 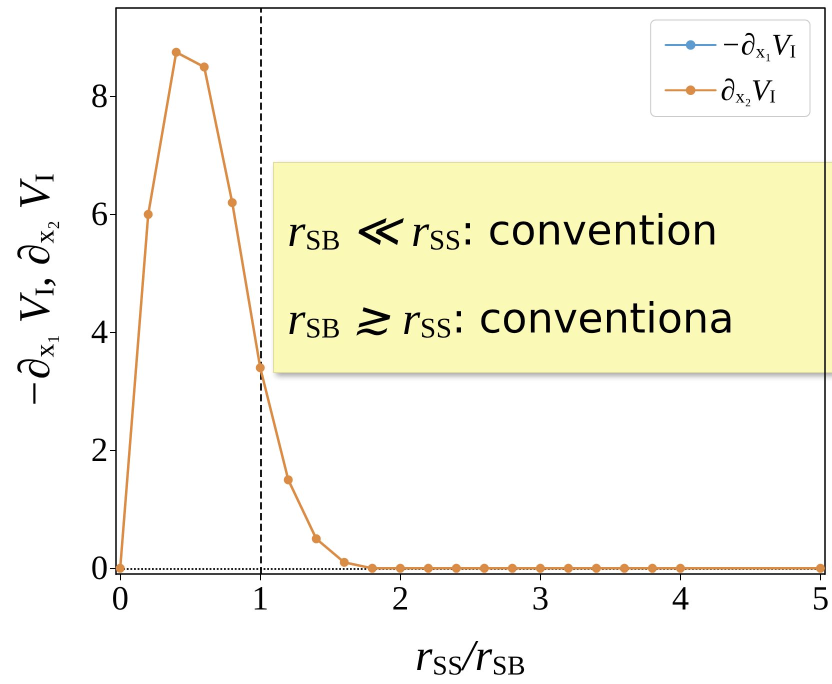 What do you see at coordinates (470, 655) in the screenshot?
I see `x-axis-title: rSS/rSB` at bounding box center [470, 655].